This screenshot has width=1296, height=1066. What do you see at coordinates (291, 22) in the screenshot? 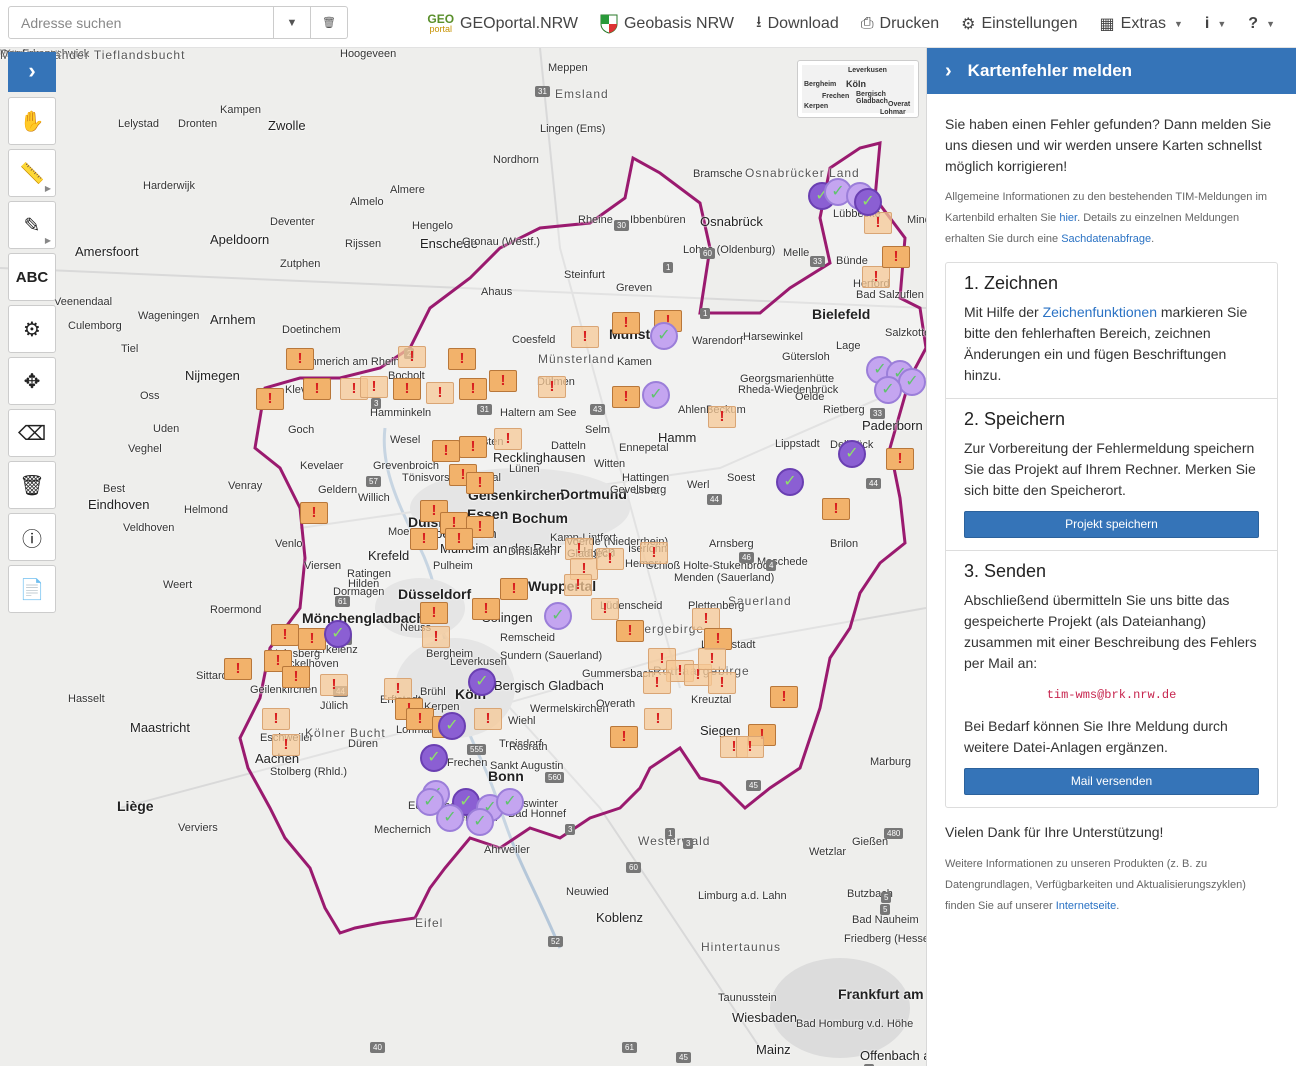
I see `search-dropdown-button: ▼` at bounding box center [291, 22].